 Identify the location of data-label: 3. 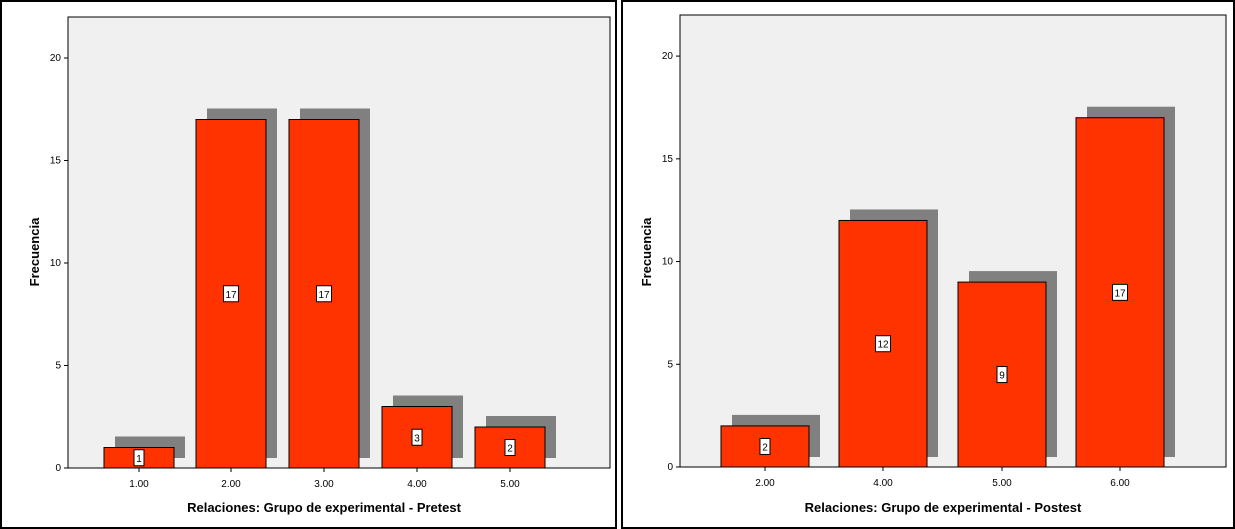
(417, 438).